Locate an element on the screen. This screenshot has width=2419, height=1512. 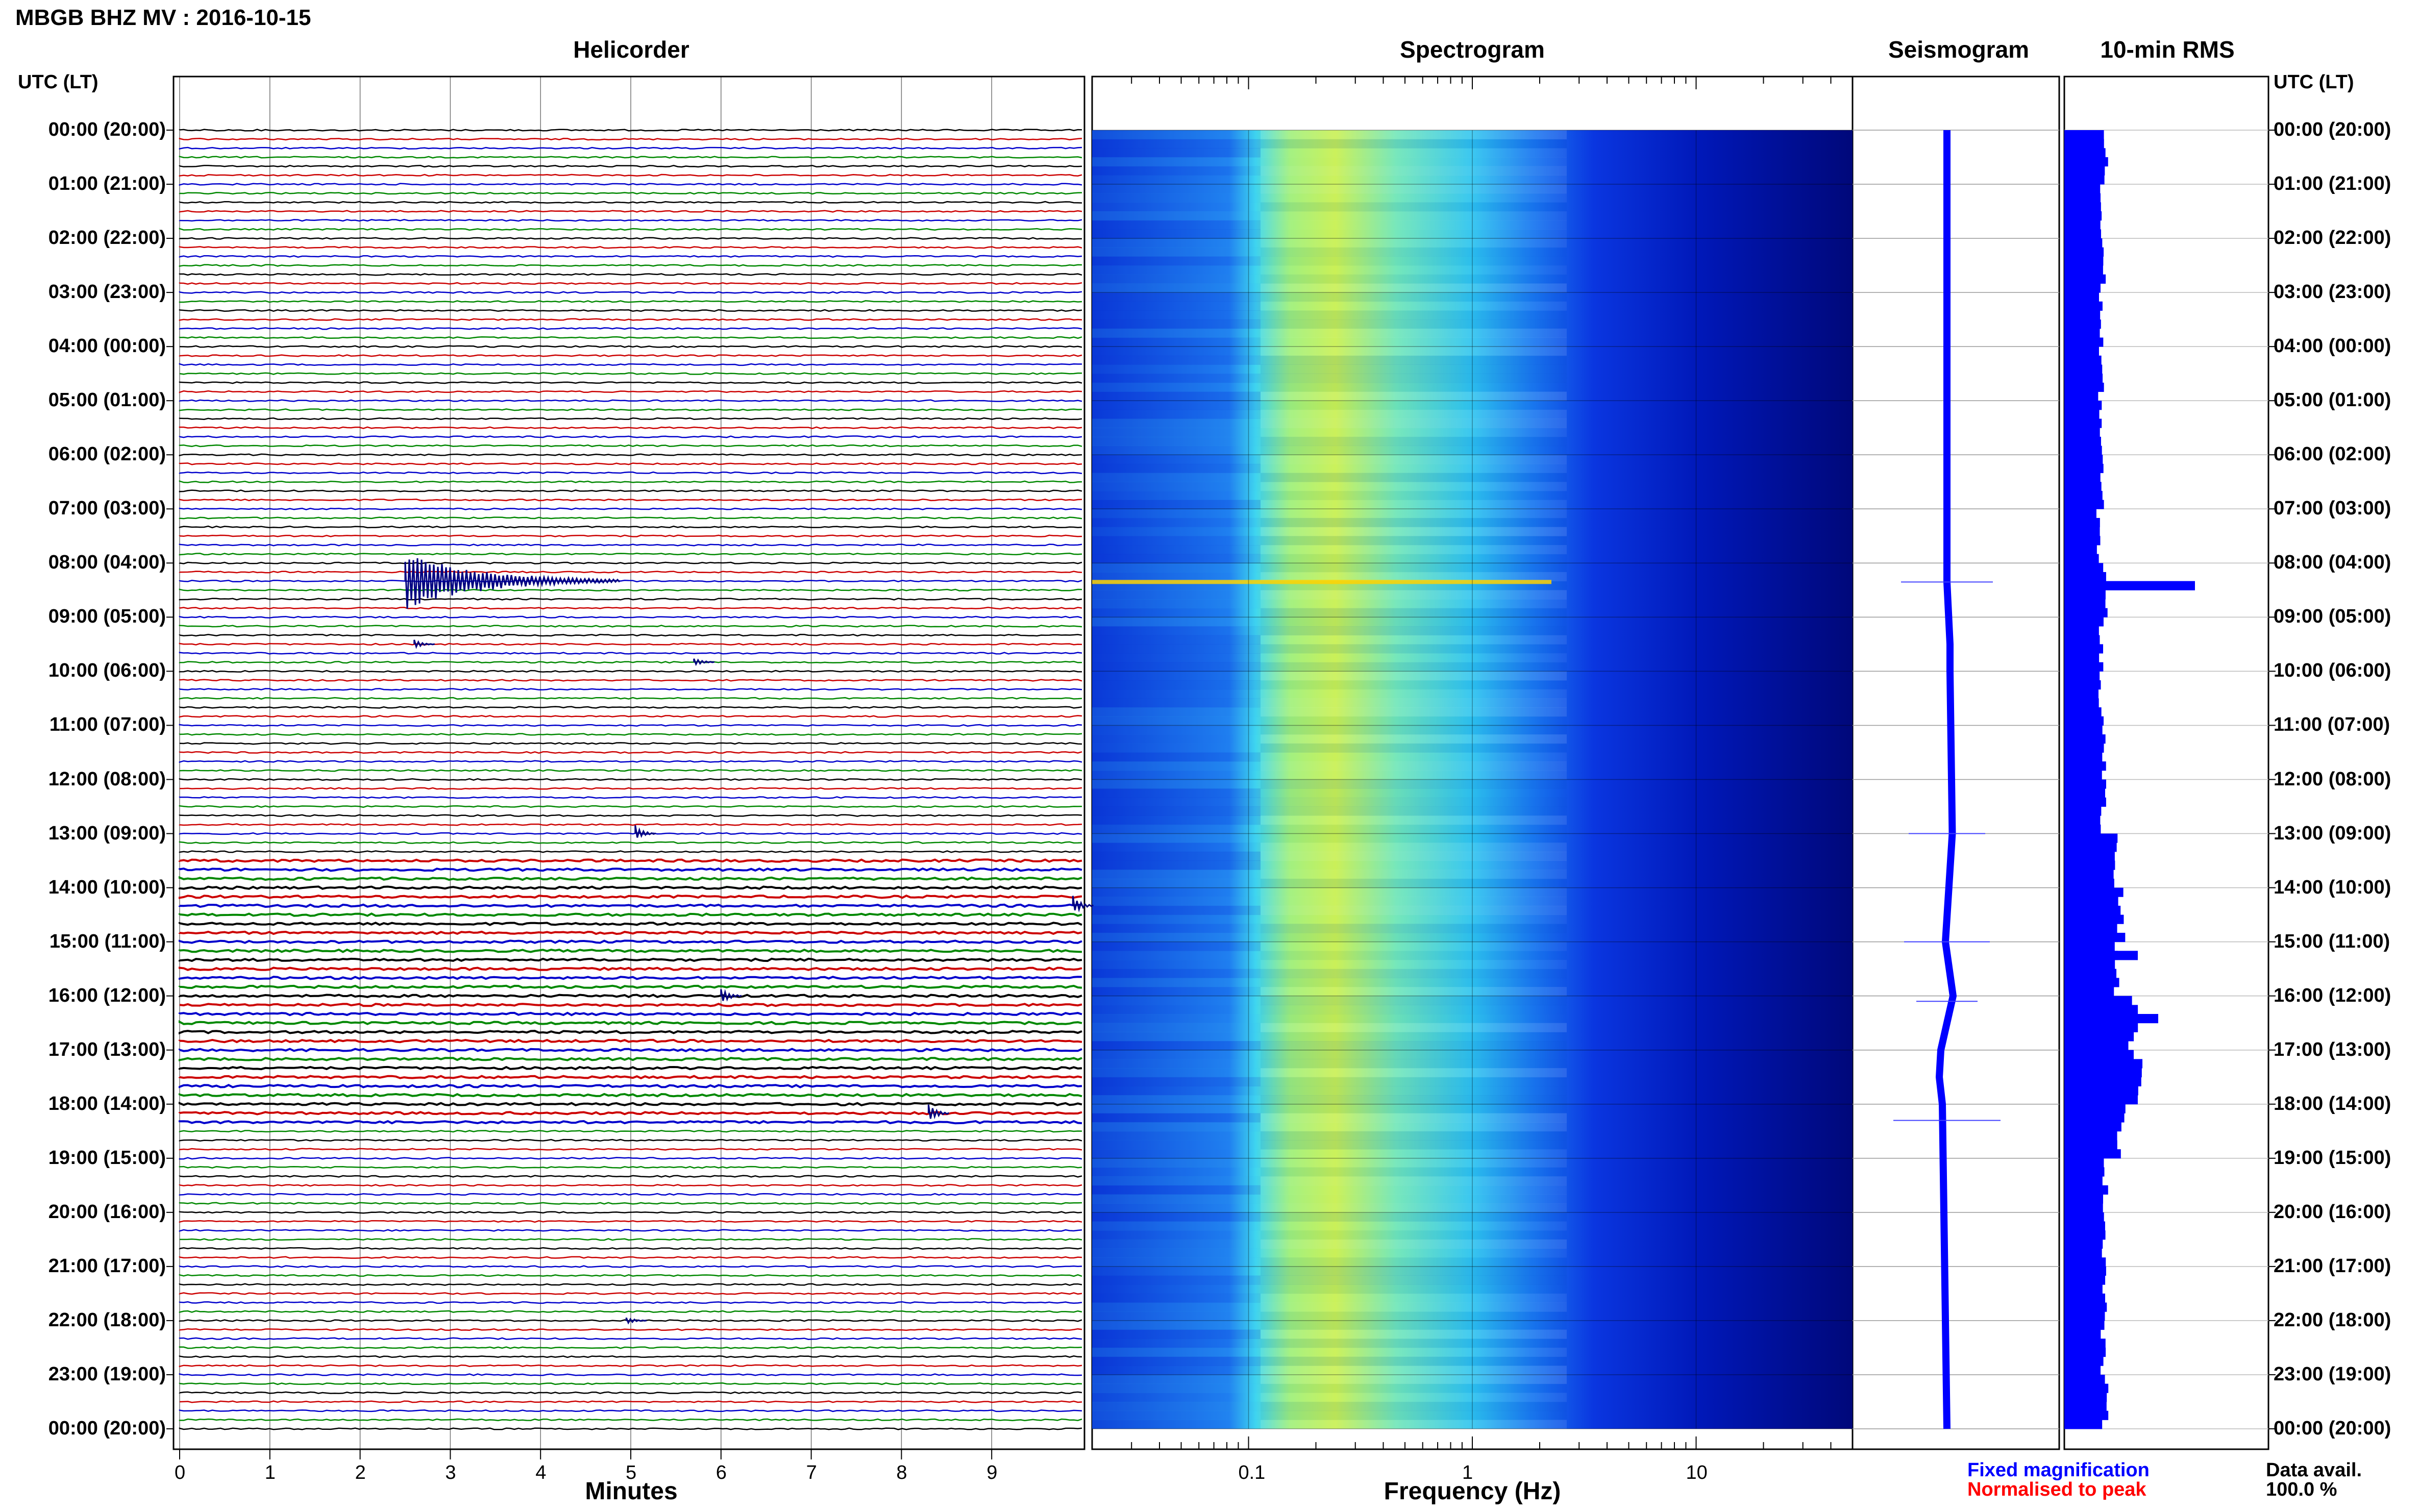
hour-label-right: 23:00 (19:00) is located at coordinates (2332, 1374).